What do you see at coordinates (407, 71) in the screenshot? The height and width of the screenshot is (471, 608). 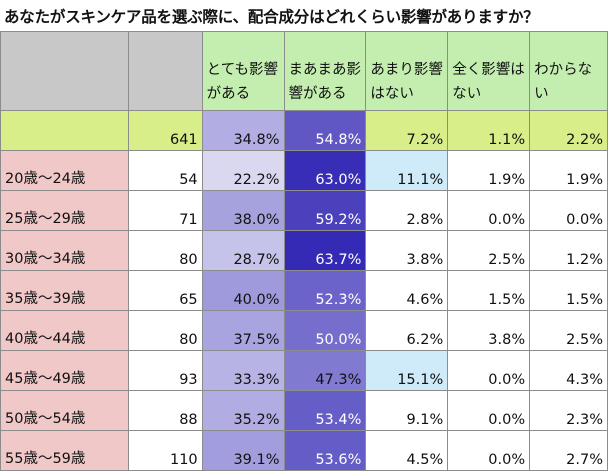 I see `column-header: あまり影響はない` at bounding box center [407, 71].